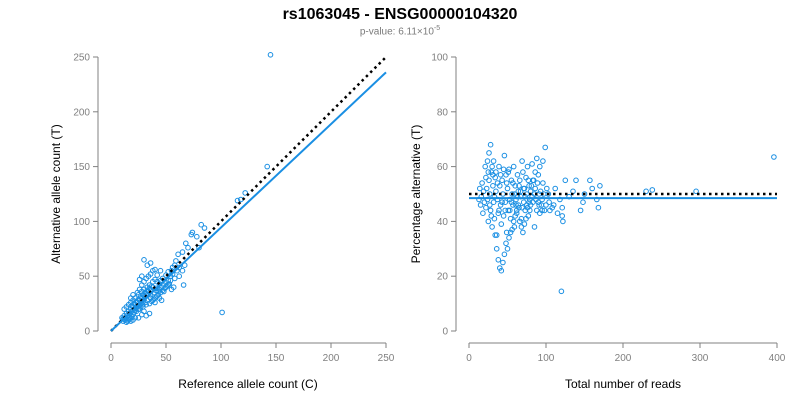  Describe the element at coordinates (700, 358) in the screenshot. I see `panel2-x-tick-label: 300` at that location.